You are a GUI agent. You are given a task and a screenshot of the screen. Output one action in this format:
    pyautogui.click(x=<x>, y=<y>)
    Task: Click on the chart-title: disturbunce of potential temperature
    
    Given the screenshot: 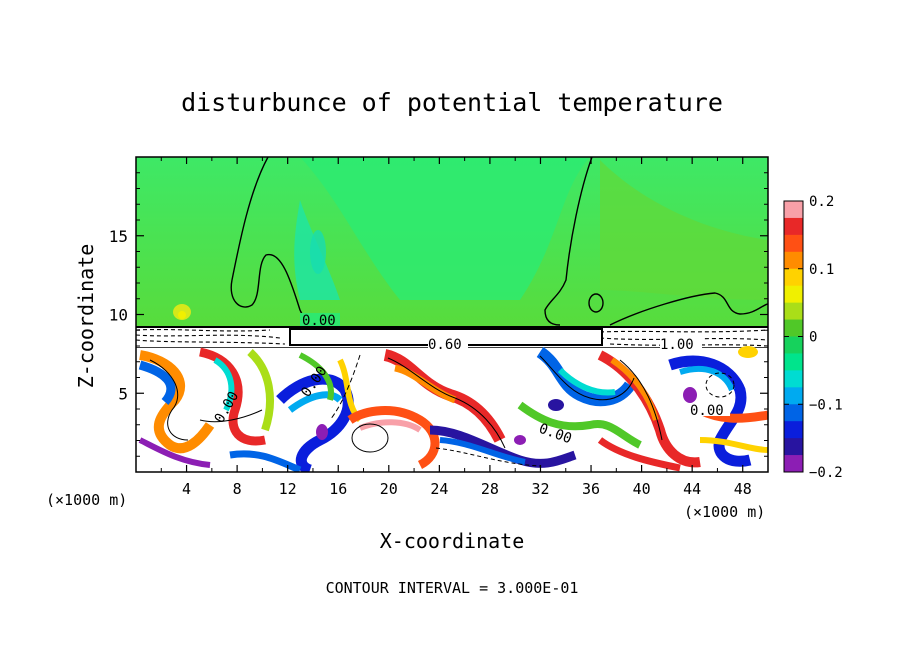 What is the action you would take?
    pyautogui.click(x=452, y=102)
    